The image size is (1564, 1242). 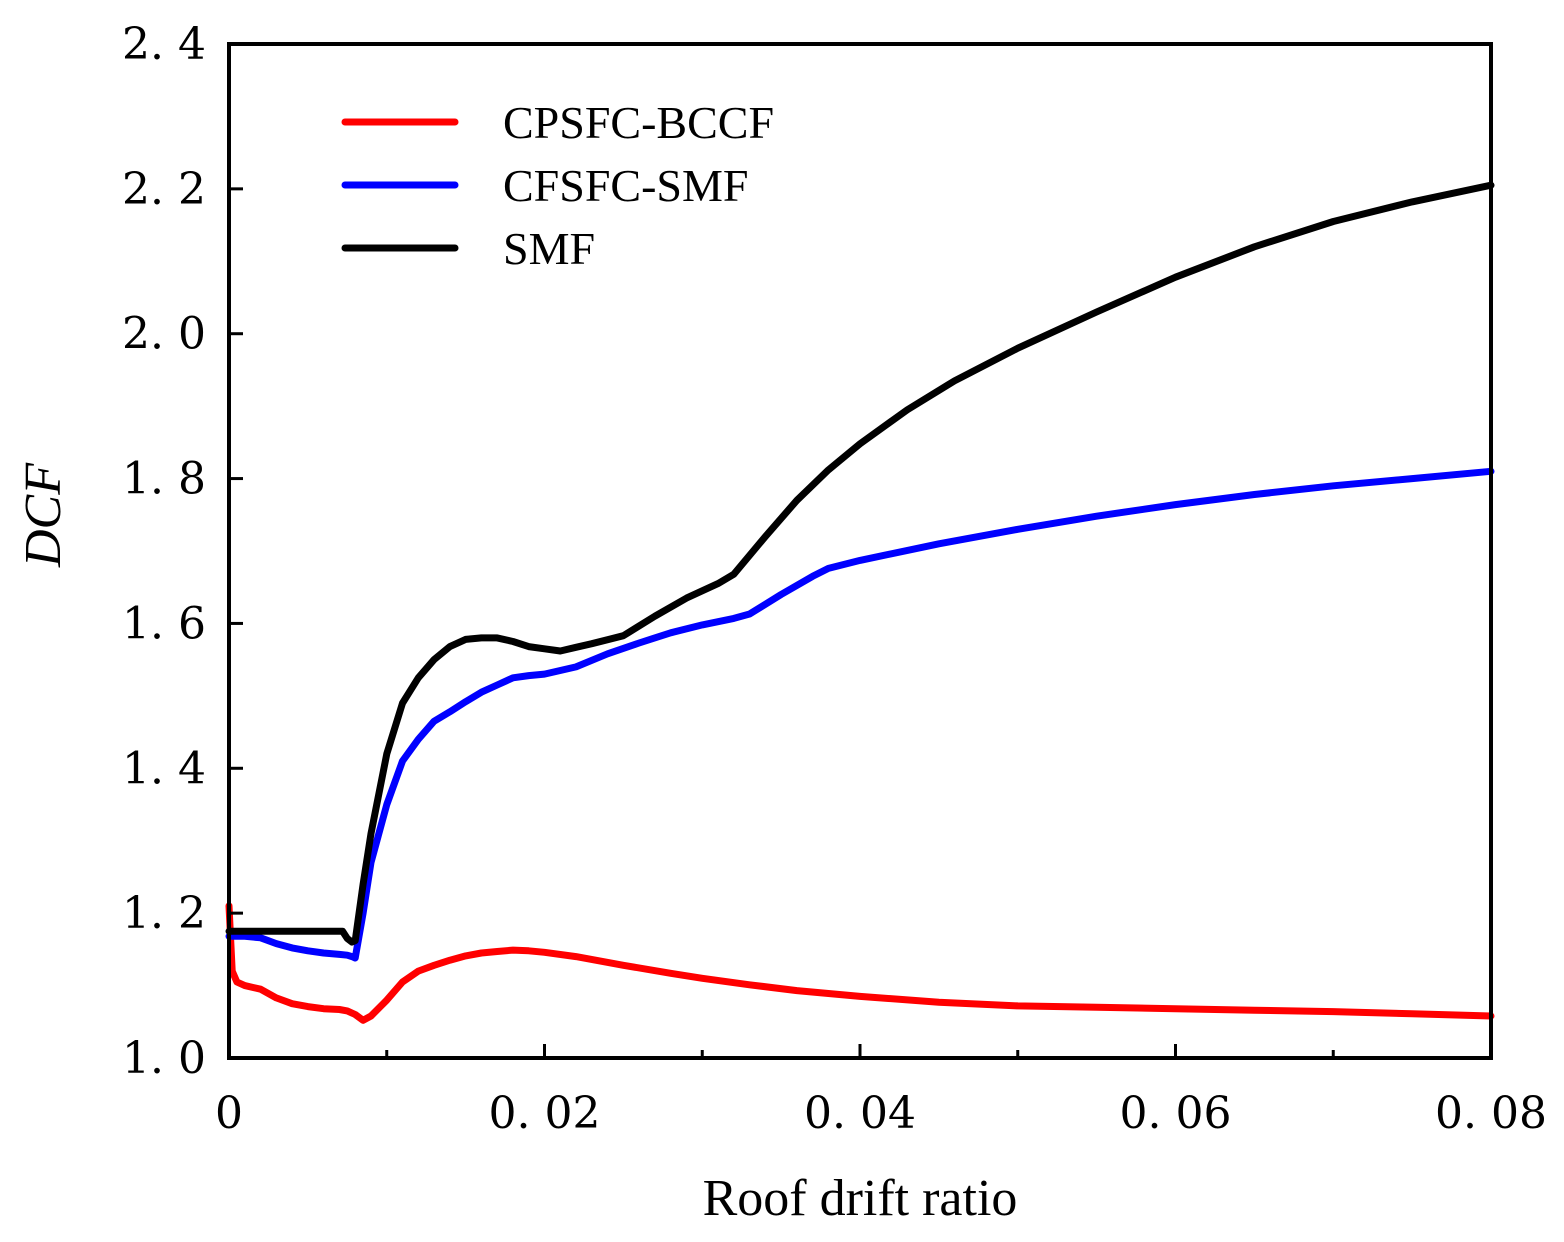 What do you see at coordinates (164, 44) in the screenshot?
I see `y-tick-label: 2. 4` at bounding box center [164, 44].